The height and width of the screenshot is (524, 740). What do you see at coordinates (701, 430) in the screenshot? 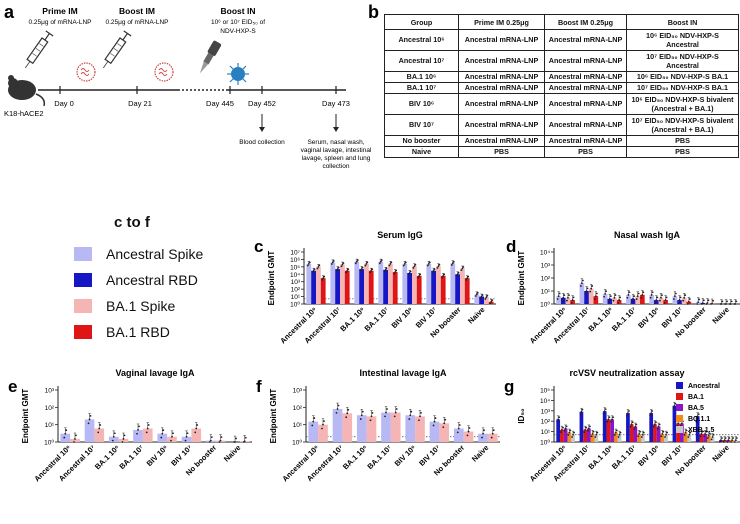
I see `legend-label: XBB.1.5` at bounding box center [701, 430].